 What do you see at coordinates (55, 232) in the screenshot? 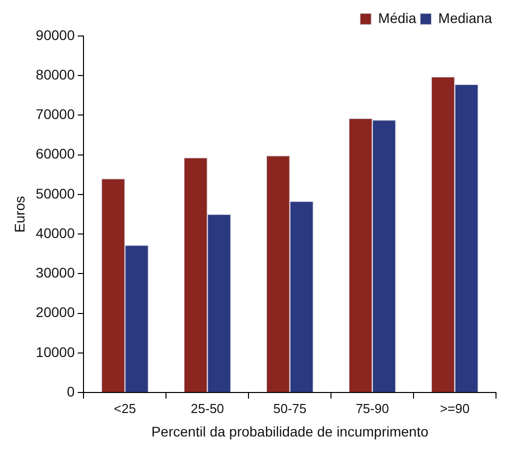
I see `y-tick-label: 40000` at bounding box center [55, 232].